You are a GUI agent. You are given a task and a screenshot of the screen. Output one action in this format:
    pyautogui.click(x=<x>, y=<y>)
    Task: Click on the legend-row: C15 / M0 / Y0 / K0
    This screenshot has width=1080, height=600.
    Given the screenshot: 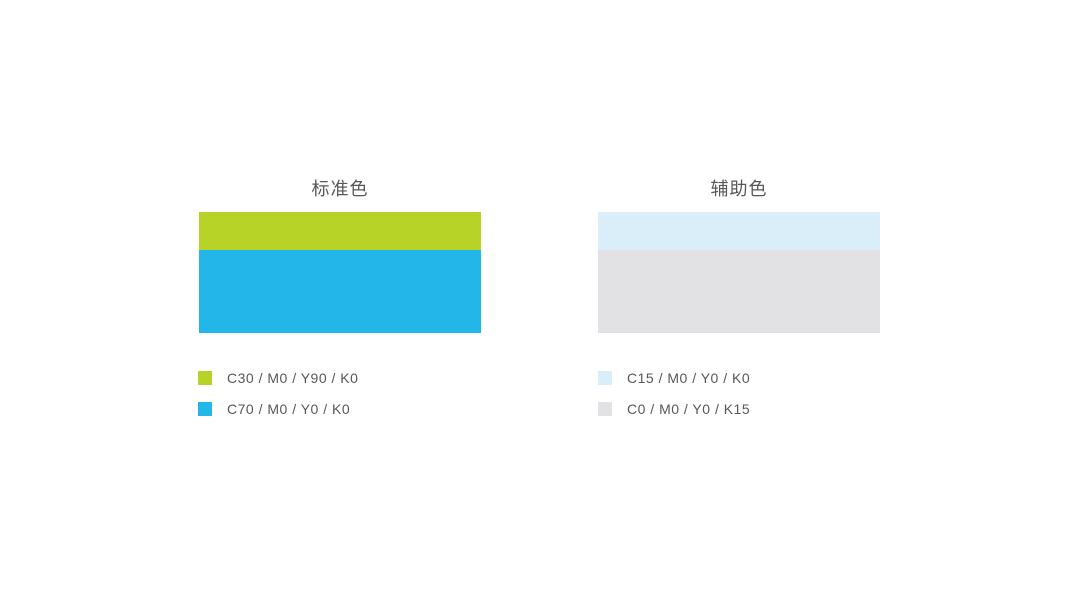 What is the action you would take?
    pyautogui.click(x=674, y=378)
    